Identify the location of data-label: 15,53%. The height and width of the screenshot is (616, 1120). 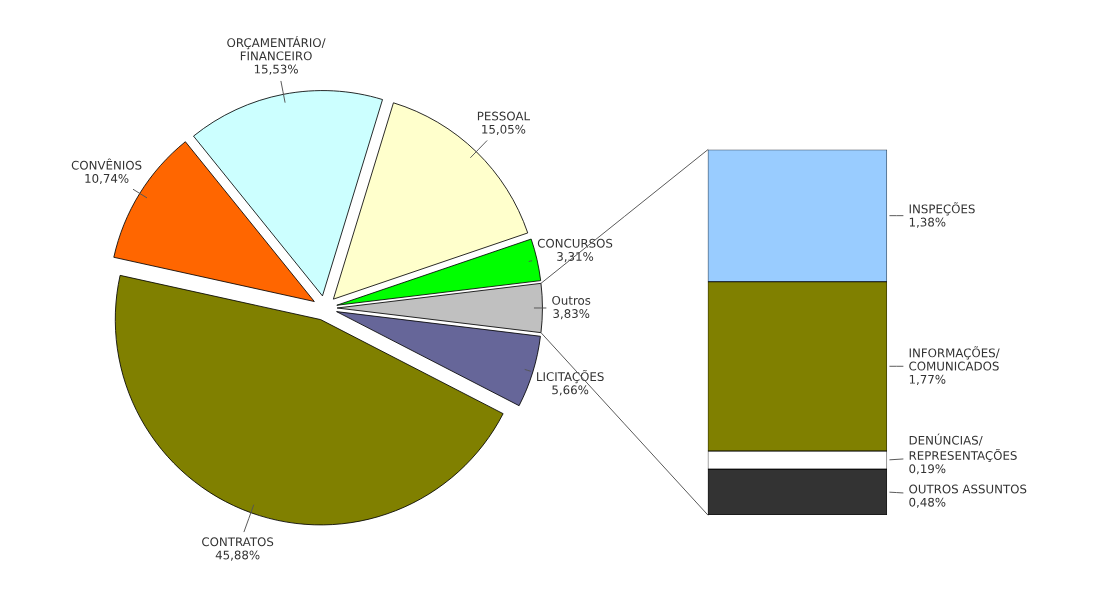
(276, 69).